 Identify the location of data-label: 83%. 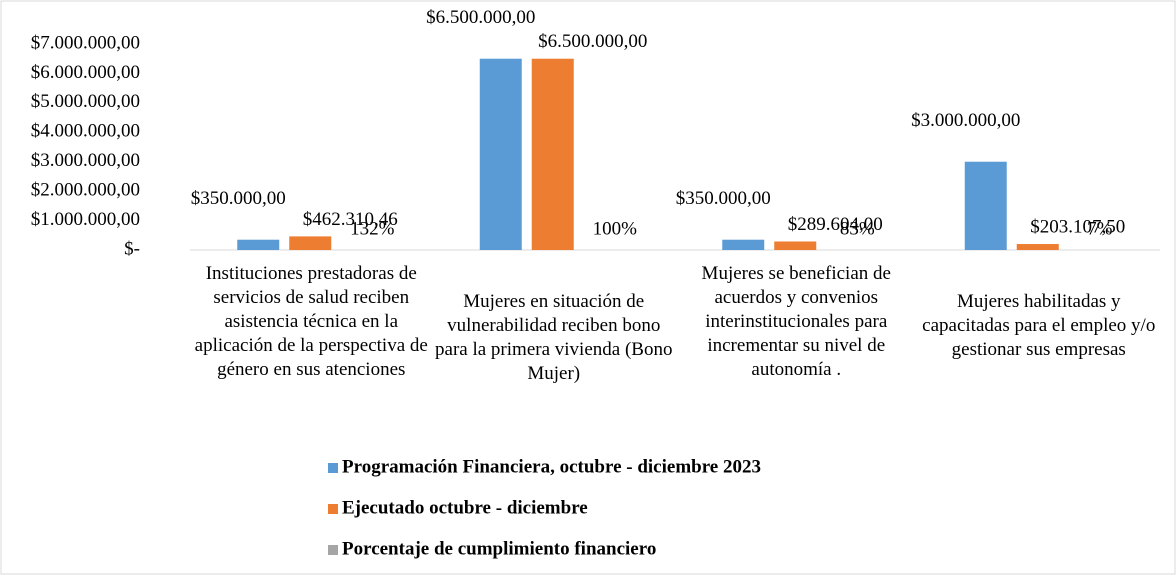
(857, 228).